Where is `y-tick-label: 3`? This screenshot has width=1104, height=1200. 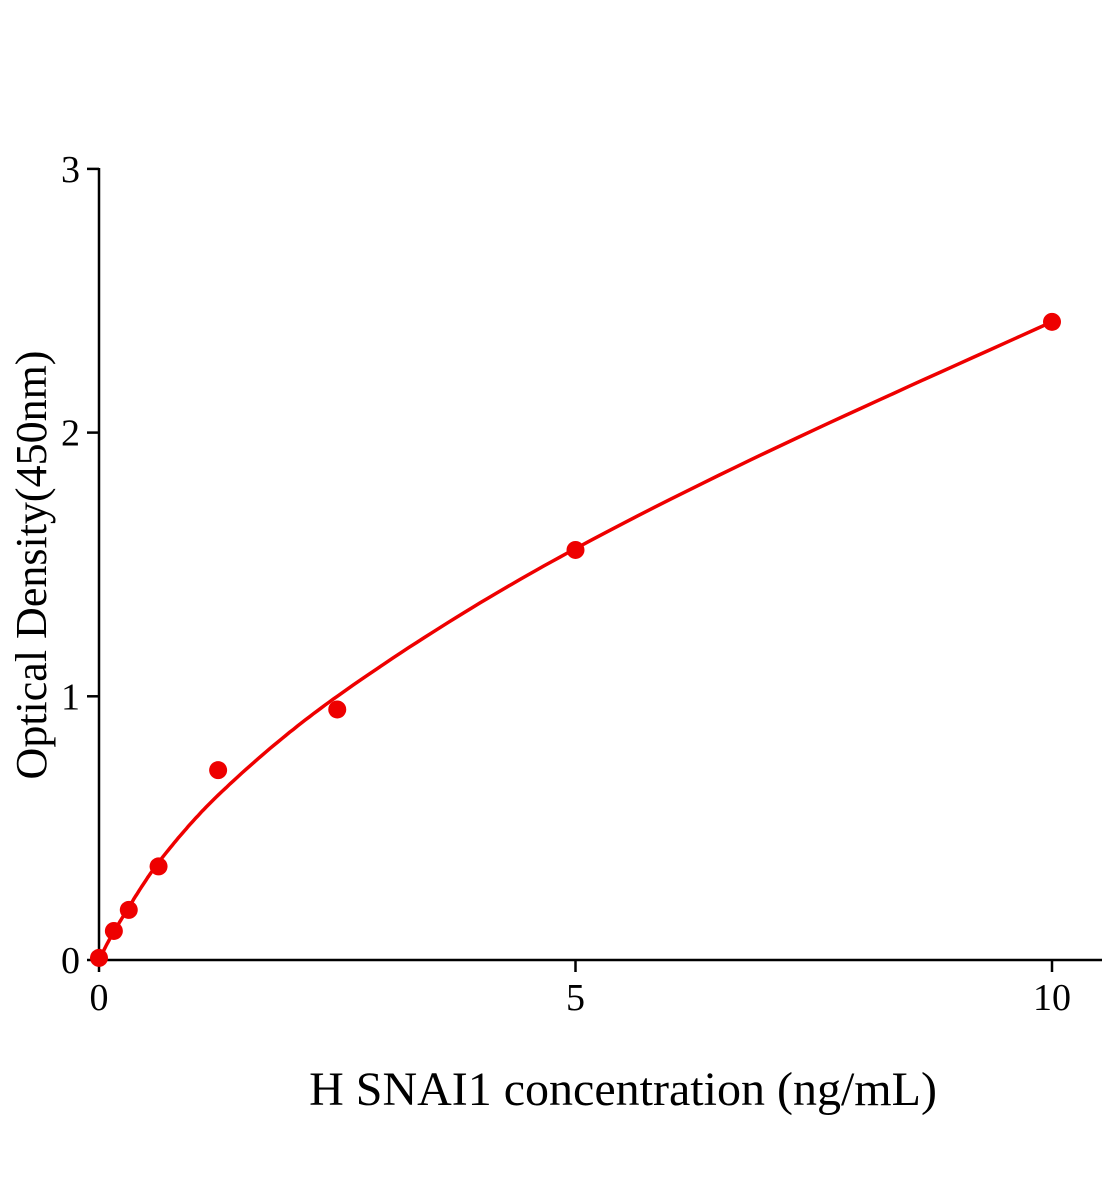
y-tick-label: 3 is located at coordinates (70, 170).